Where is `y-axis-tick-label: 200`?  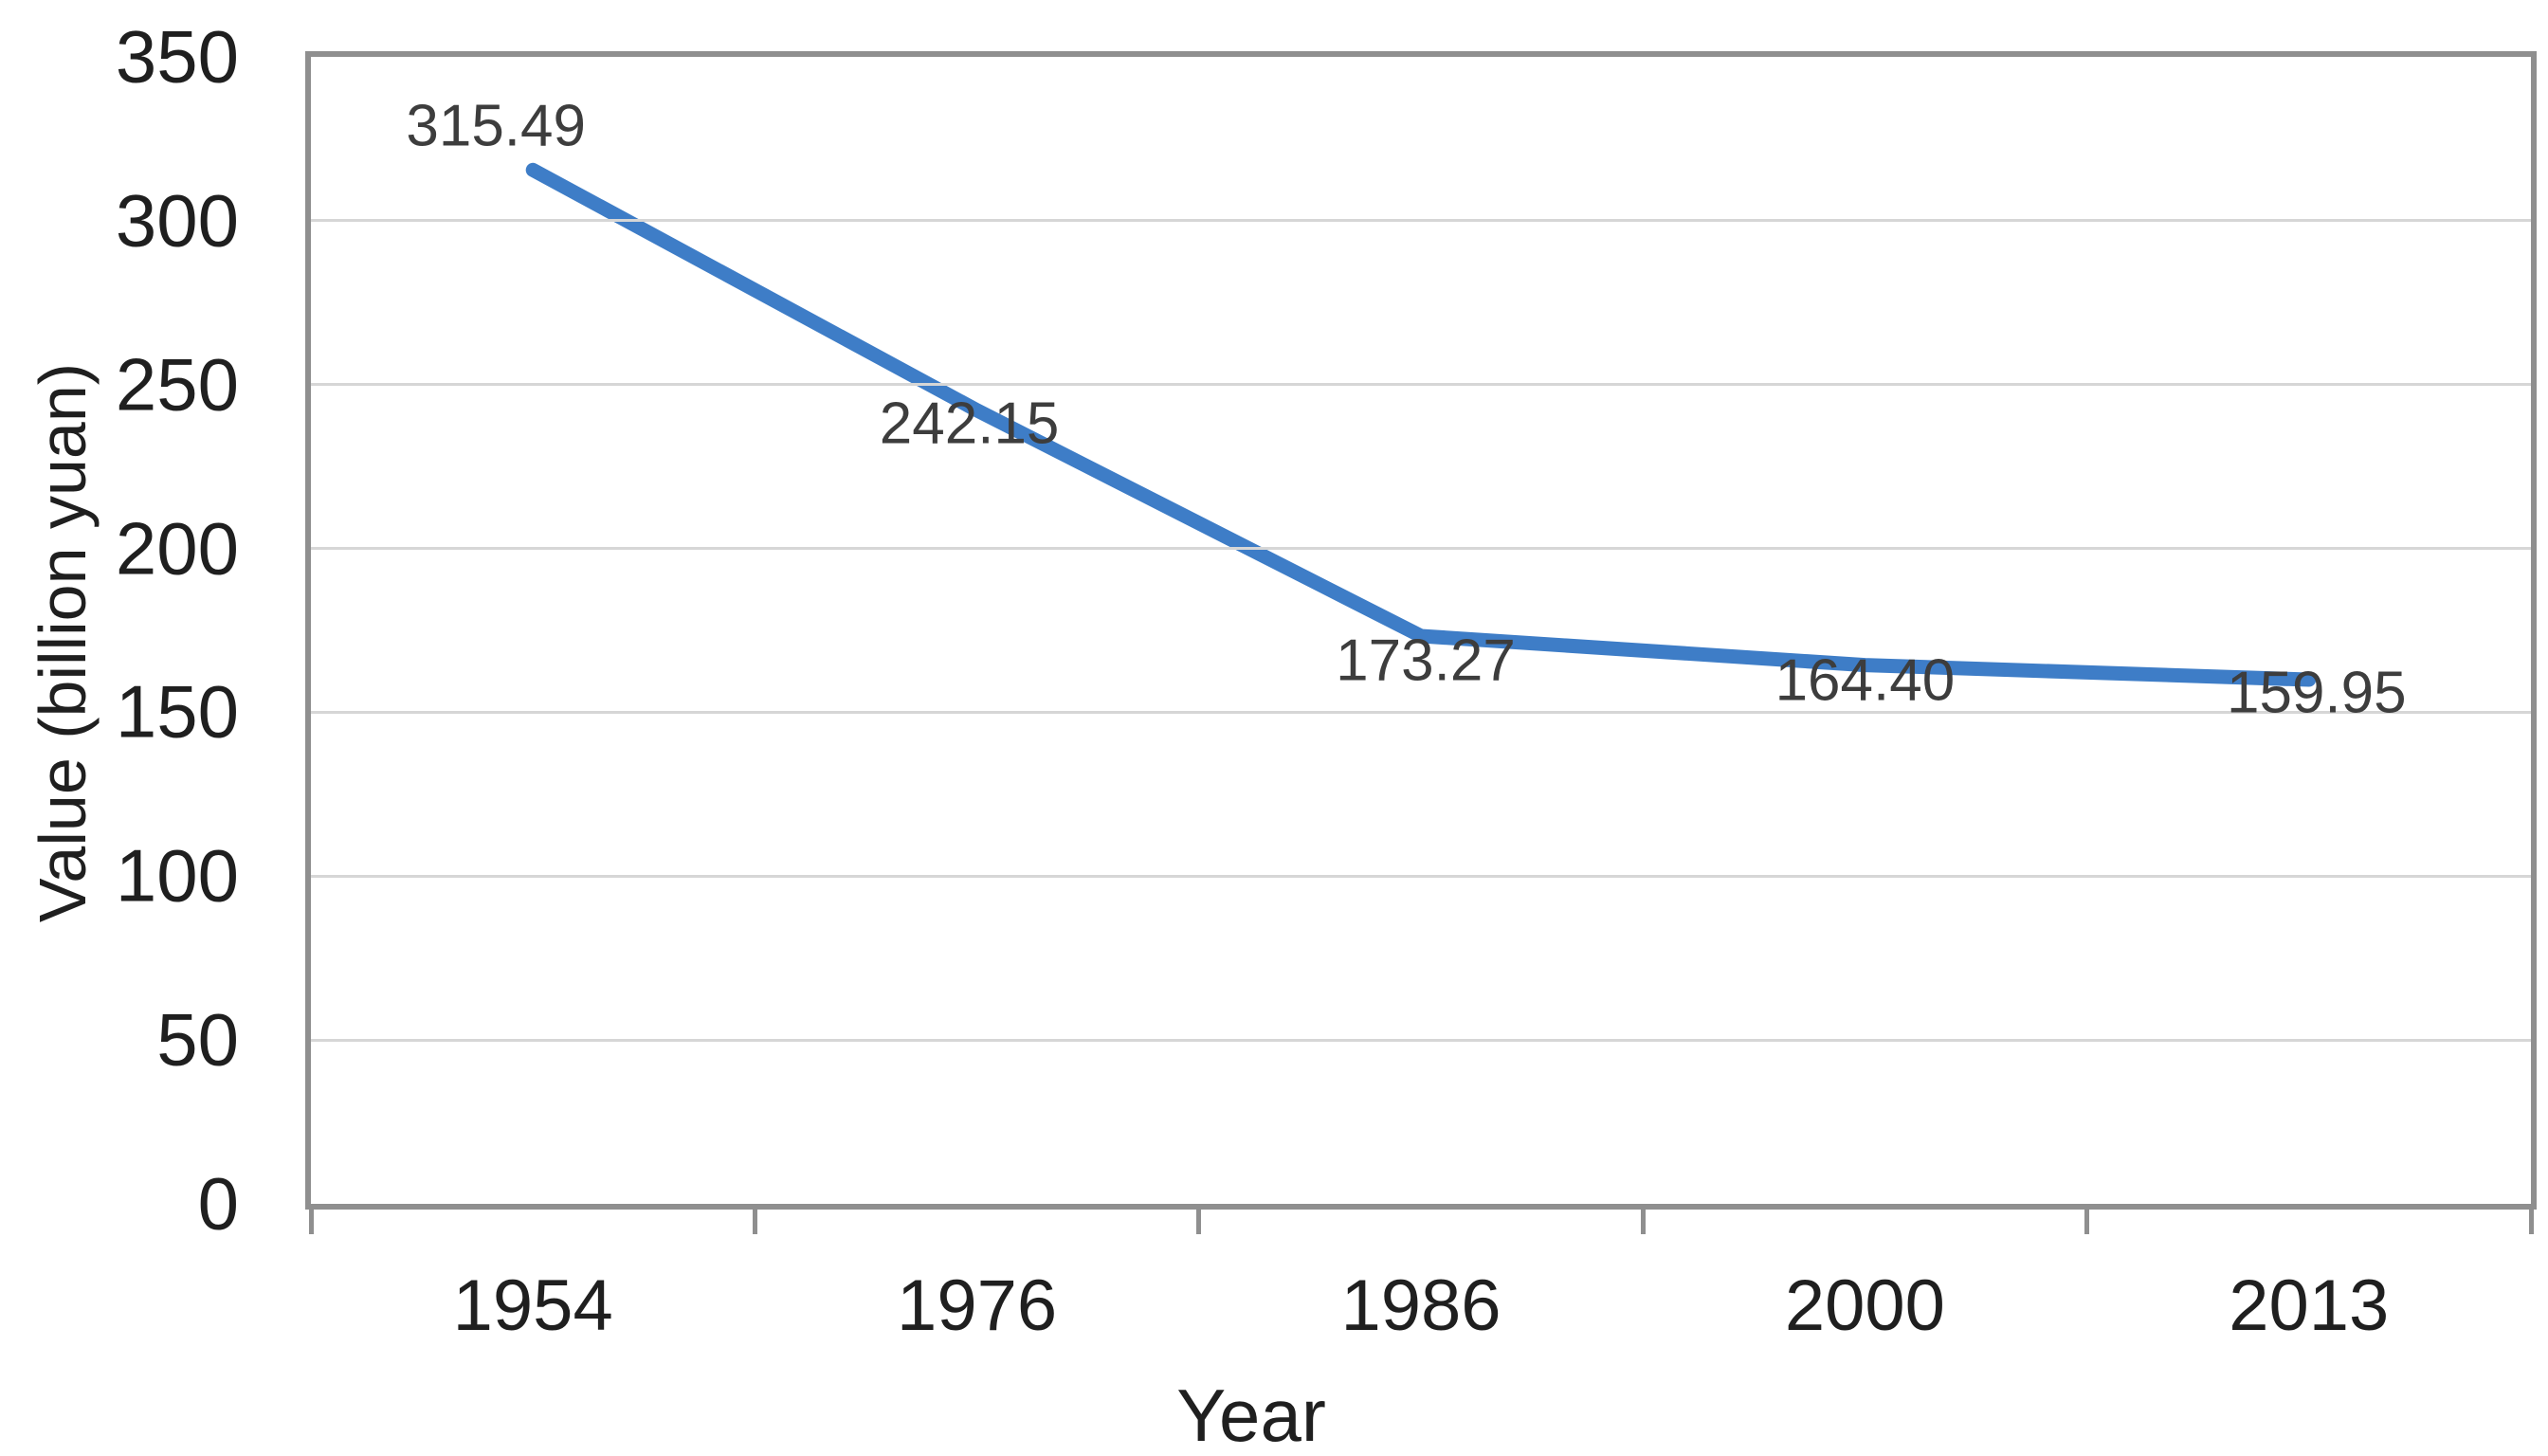
y-axis-tick-label: 200 is located at coordinates (177, 548).